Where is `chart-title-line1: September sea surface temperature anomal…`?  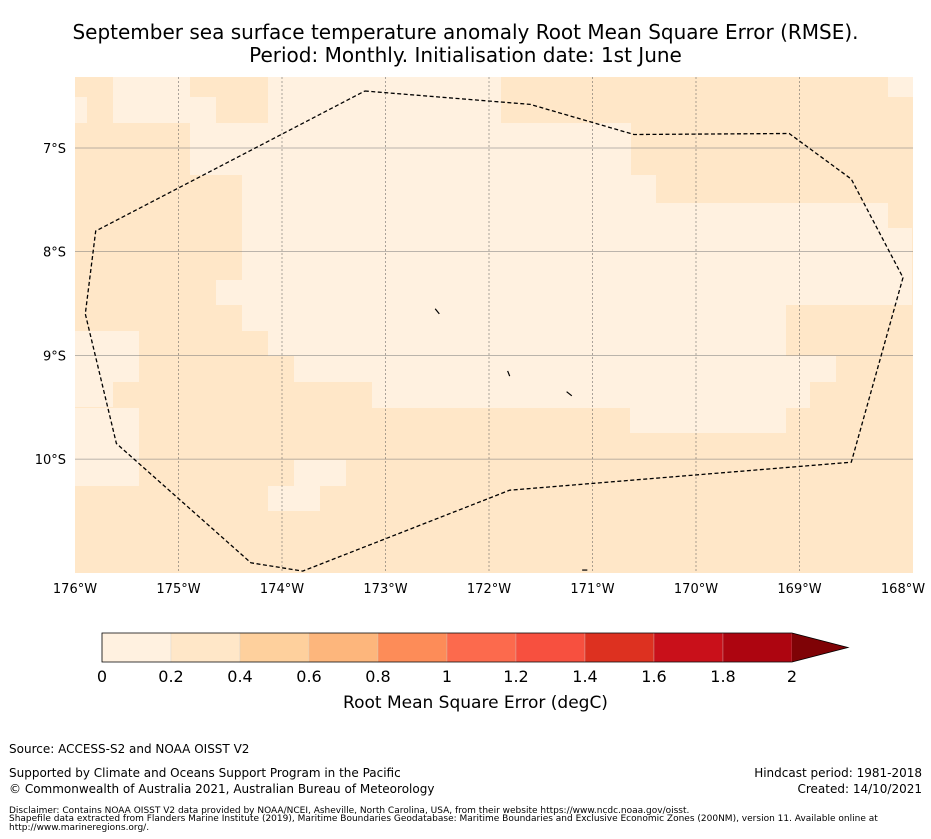
chart-title-line1: September sea surface temperature anomal… is located at coordinates (465, 32).